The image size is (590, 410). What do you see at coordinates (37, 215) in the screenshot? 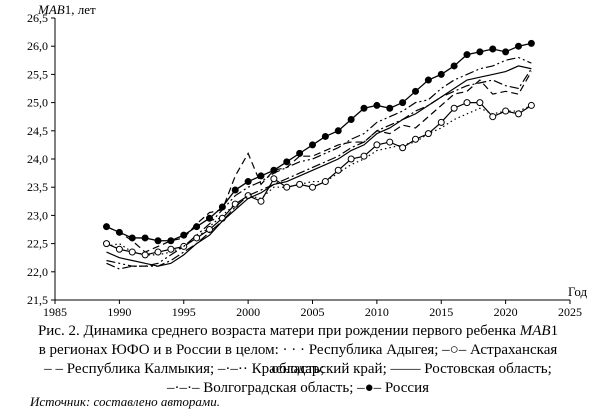
I see `y-tick-label: 23,0` at bounding box center [37, 215].